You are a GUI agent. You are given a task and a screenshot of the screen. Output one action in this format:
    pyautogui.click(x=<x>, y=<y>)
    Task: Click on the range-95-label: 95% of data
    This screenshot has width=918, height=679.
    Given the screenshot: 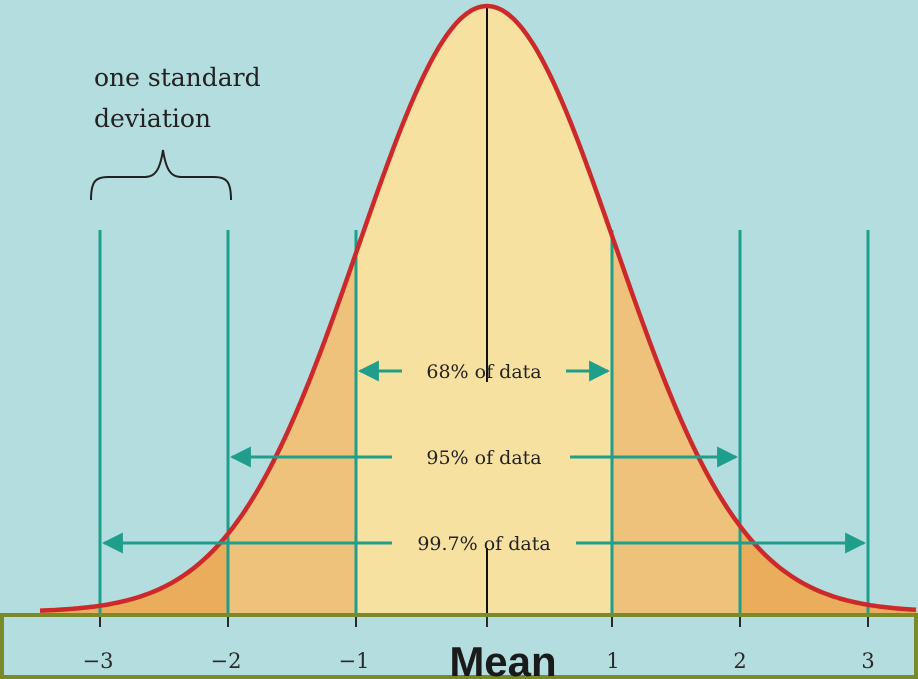 What is the action you would take?
    pyautogui.click(x=483, y=458)
    